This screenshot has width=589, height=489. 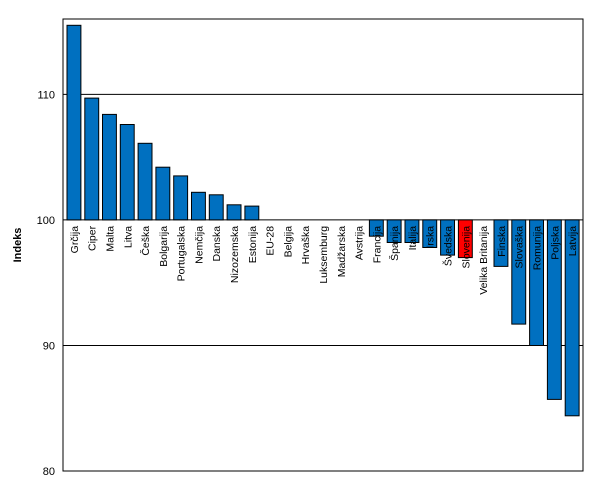 I want to click on category-label: EU-28, so click(x=271, y=241).